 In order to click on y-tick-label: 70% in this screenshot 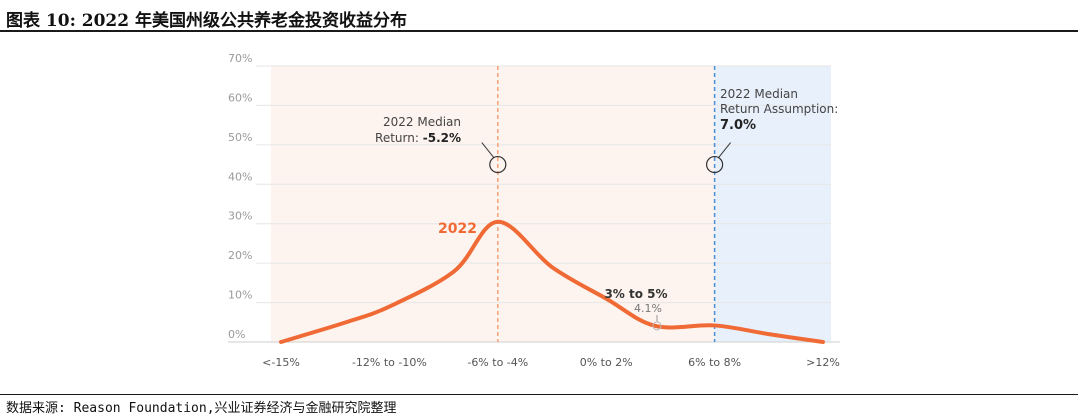, I will do `click(240, 58)`.